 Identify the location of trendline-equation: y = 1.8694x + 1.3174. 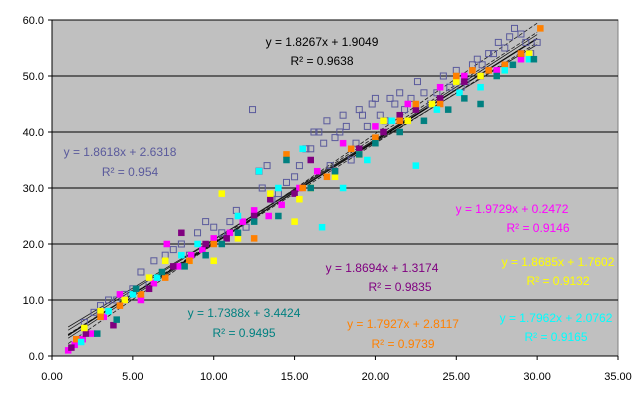
(382, 268).